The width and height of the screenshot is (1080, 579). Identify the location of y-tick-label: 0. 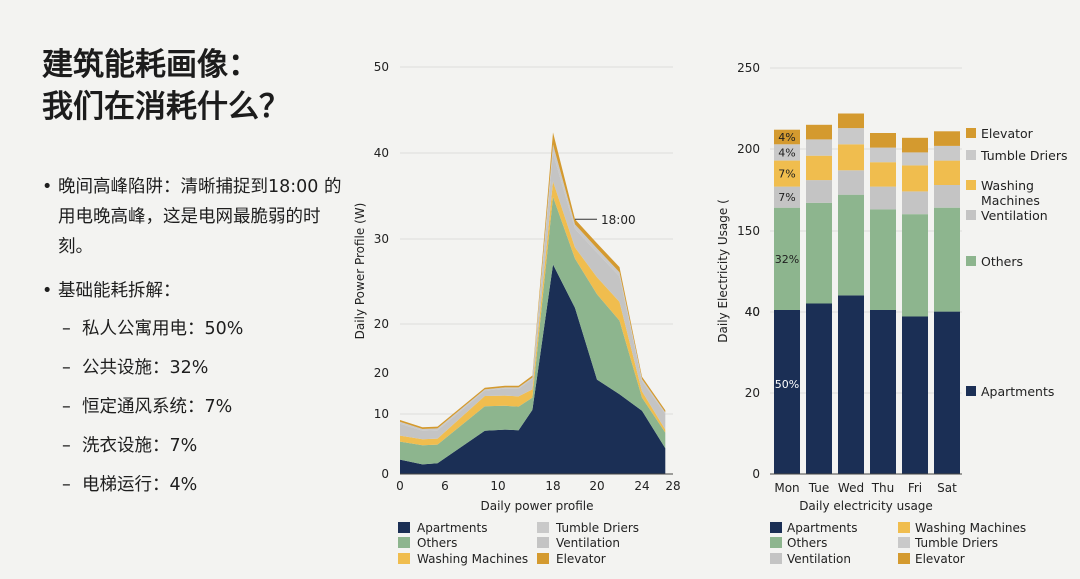
(756, 474).